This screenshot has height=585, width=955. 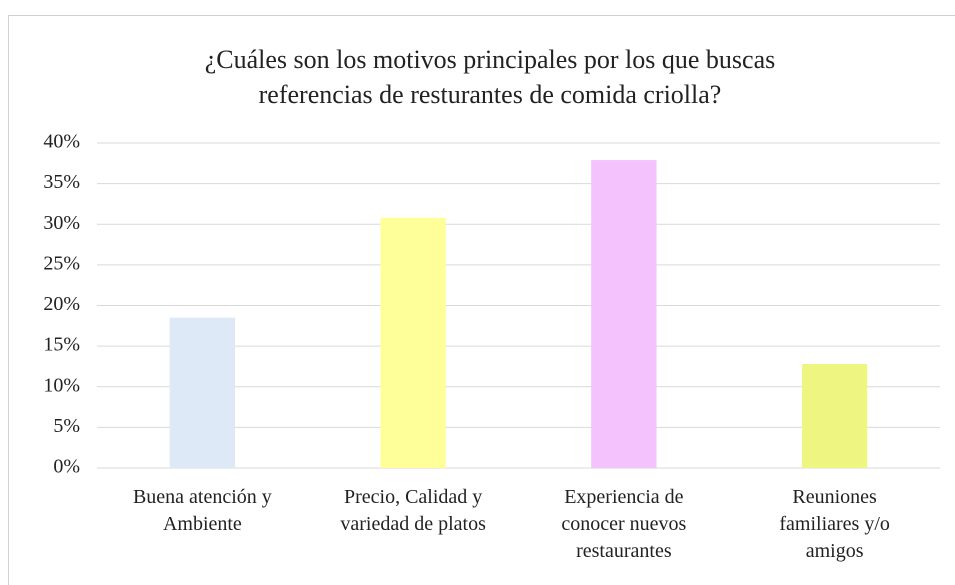 What do you see at coordinates (66, 467) in the screenshot?
I see `y-tick-label: 0%` at bounding box center [66, 467].